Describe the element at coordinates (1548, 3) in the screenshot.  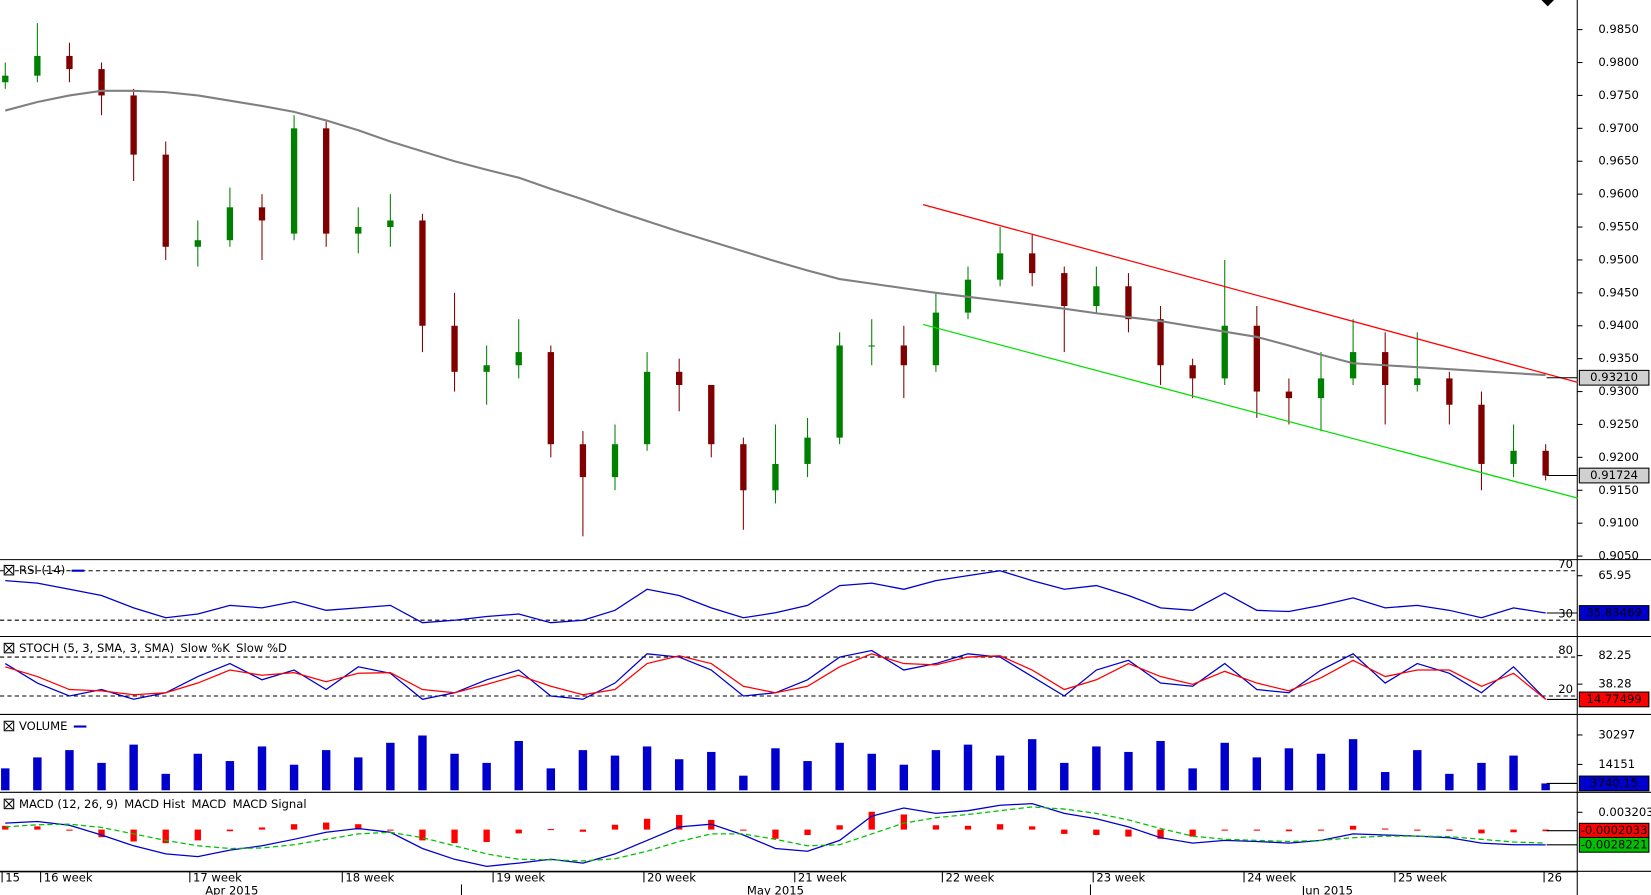
I see `menu-arrow` at that location.